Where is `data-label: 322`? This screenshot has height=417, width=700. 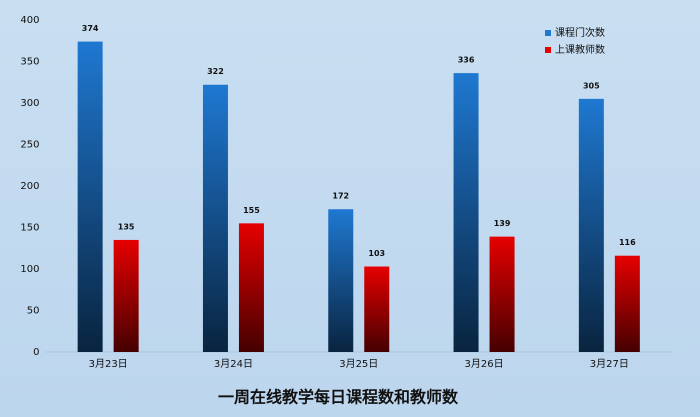 data-label: 322 is located at coordinates (215, 71).